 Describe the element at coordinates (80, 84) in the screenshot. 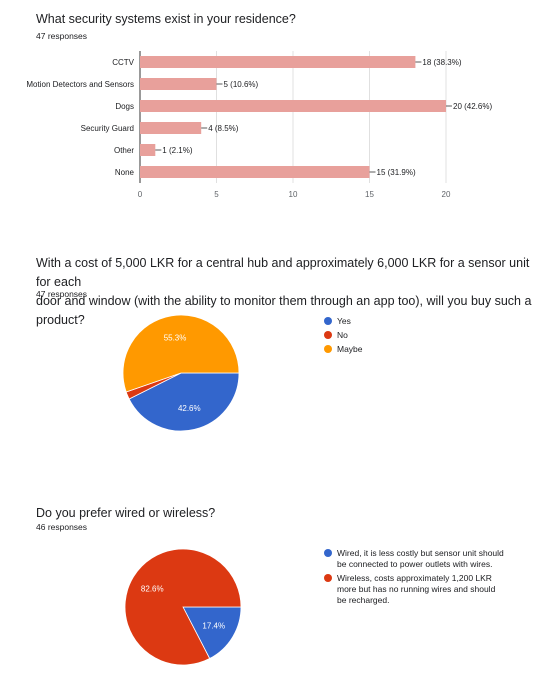

I see `bar-category-label: Motion Detectors and Sensors` at that location.